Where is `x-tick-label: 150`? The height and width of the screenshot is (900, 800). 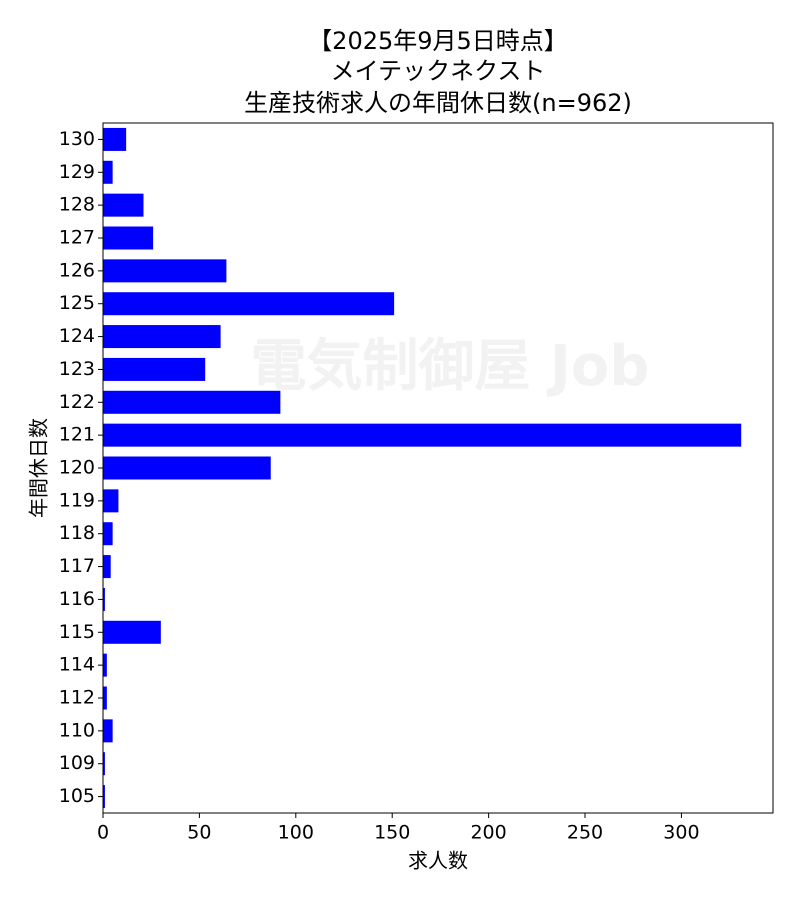 x-tick-label: 150 is located at coordinates (392, 833).